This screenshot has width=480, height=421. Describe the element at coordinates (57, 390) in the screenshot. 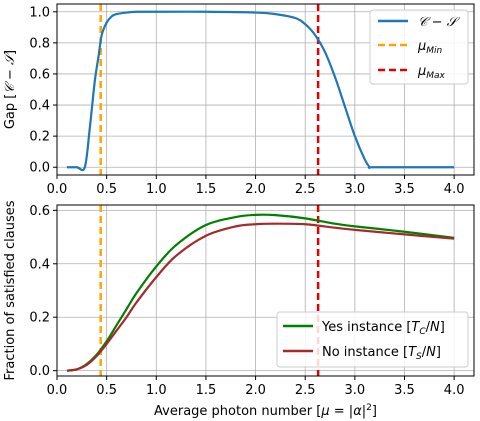

I see `x-tick-label-fraction: 0.0` at that location.